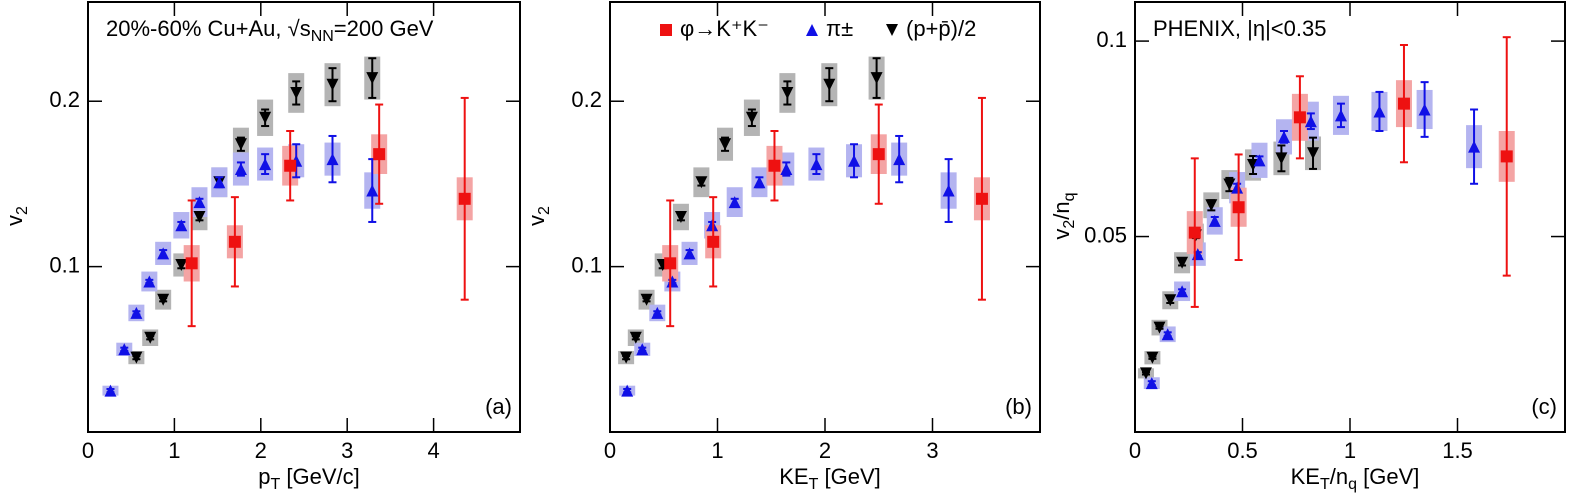 This screenshot has width=1575, height=503. What do you see at coordinates (1355, 478) in the screenshot?
I see `x-axis-label: KET/nq [GeV]` at bounding box center [1355, 478].